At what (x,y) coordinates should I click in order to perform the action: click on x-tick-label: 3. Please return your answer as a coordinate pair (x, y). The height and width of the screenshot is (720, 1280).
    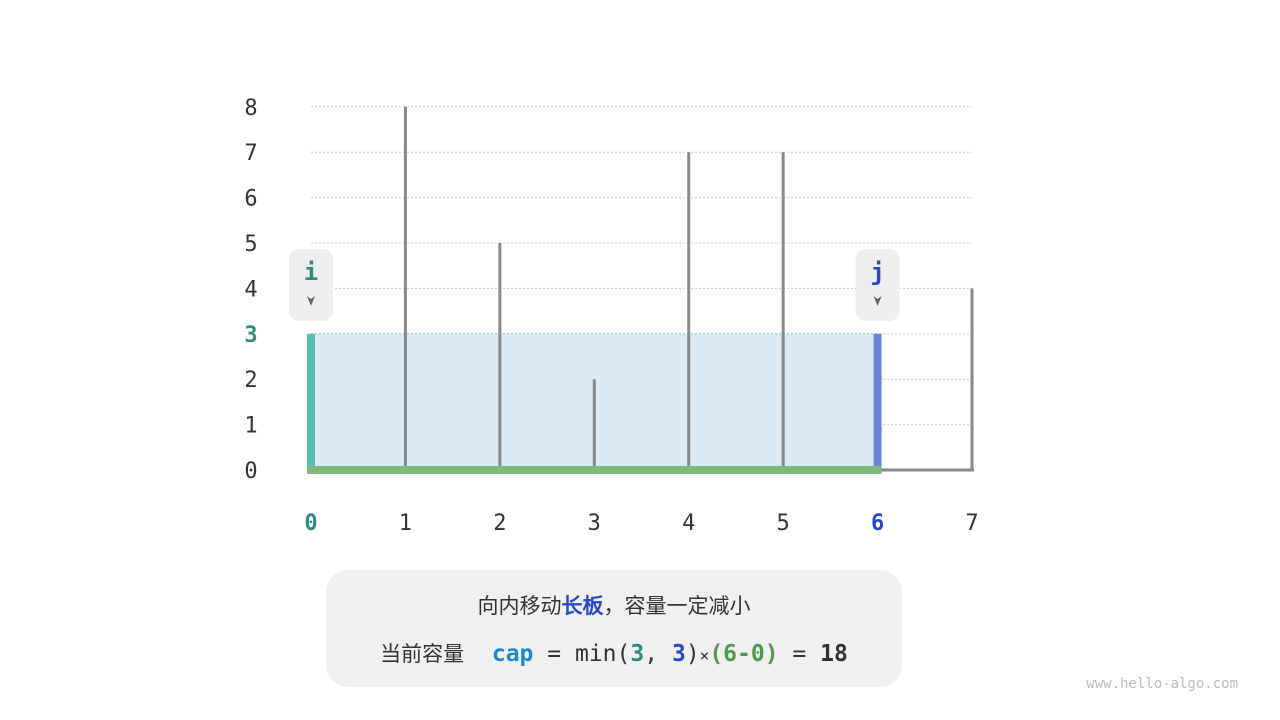
    Looking at the image, I should click on (594, 523).